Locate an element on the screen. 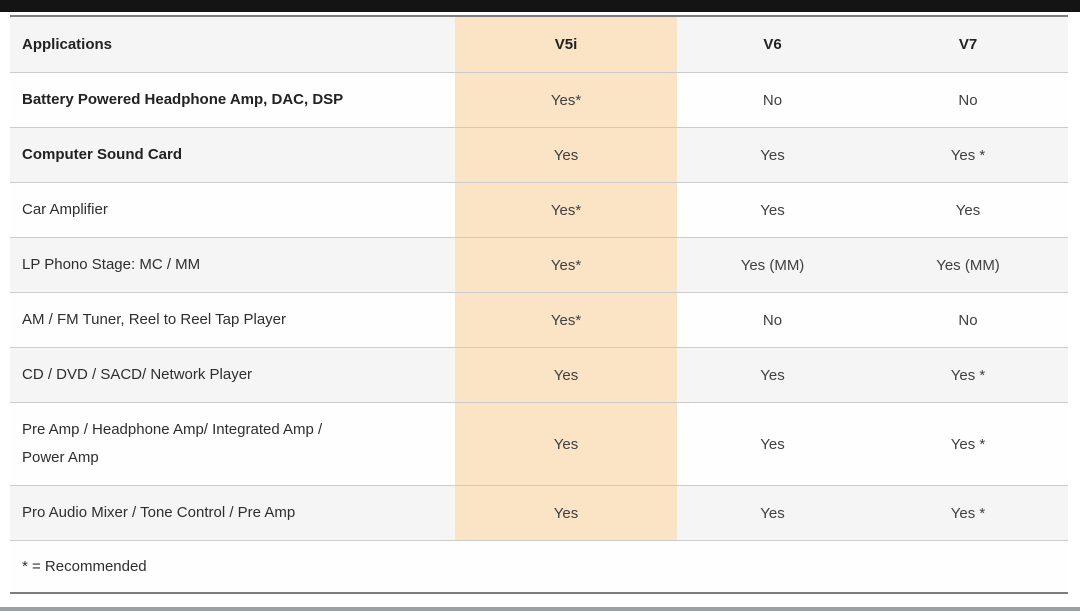  bottom-letterbox-bar is located at coordinates (540, 609).